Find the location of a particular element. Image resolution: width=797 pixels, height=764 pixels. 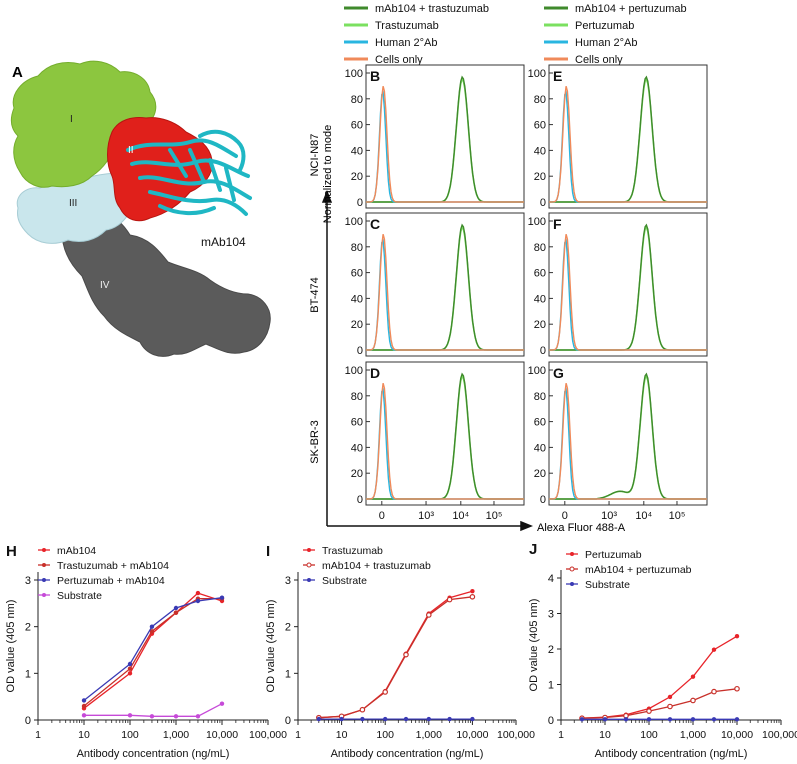

chart-x-tick-label: 100 is located at coordinates (130, 735).